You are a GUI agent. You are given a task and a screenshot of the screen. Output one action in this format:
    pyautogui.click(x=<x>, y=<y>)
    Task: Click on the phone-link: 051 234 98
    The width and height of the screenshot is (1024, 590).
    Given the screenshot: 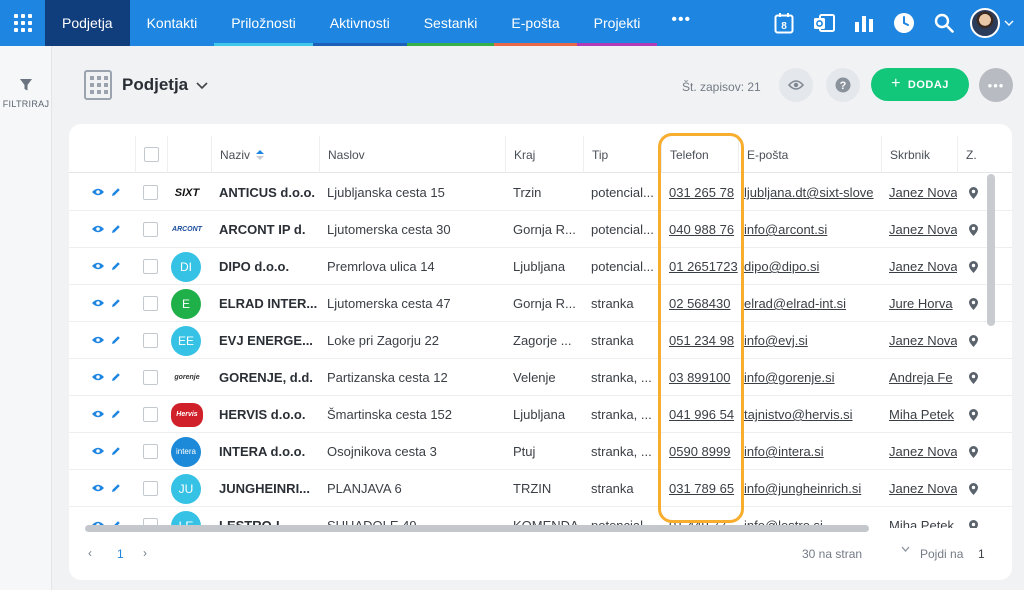 What is the action you would take?
    pyautogui.click(x=702, y=340)
    